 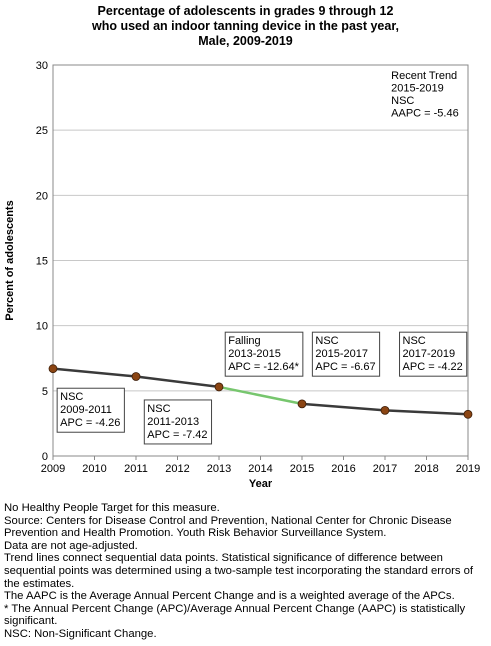 I want to click on x-tick-label: 2017, so click(x=385, y=469).